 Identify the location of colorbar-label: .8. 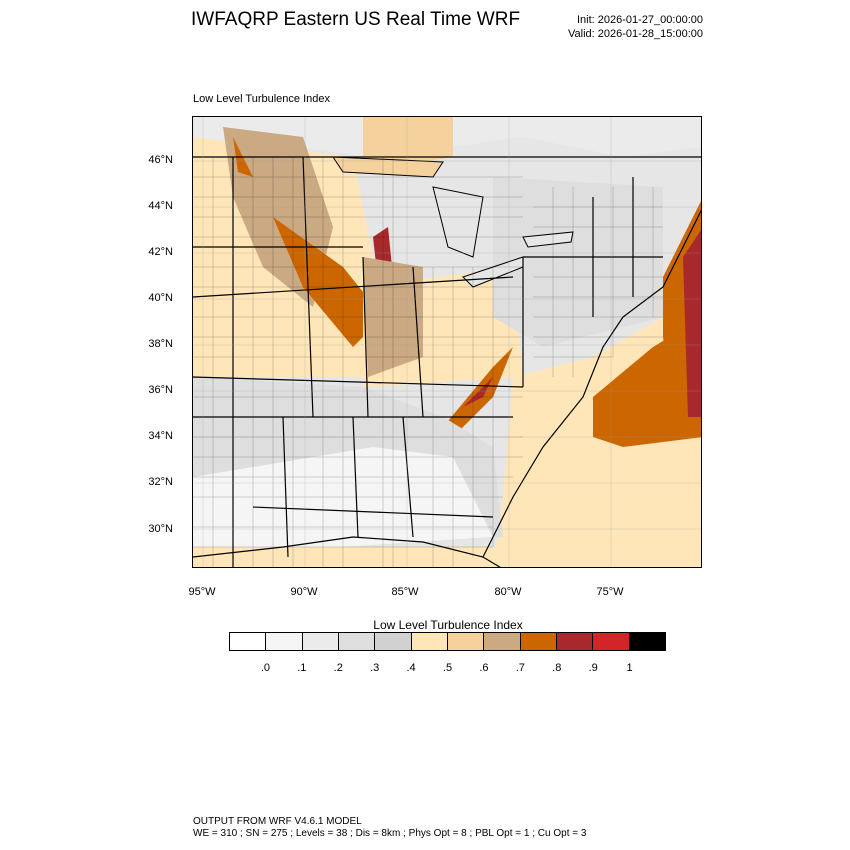
(557, 668).